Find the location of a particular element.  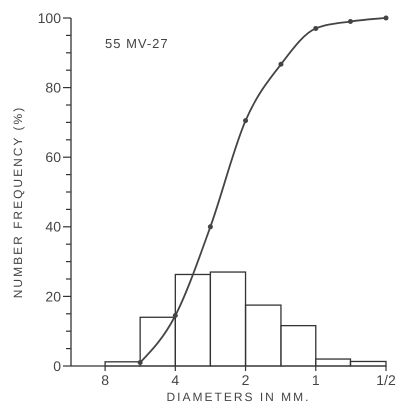

annotation: 55 MV-27 is located at coordinates (137, 43).